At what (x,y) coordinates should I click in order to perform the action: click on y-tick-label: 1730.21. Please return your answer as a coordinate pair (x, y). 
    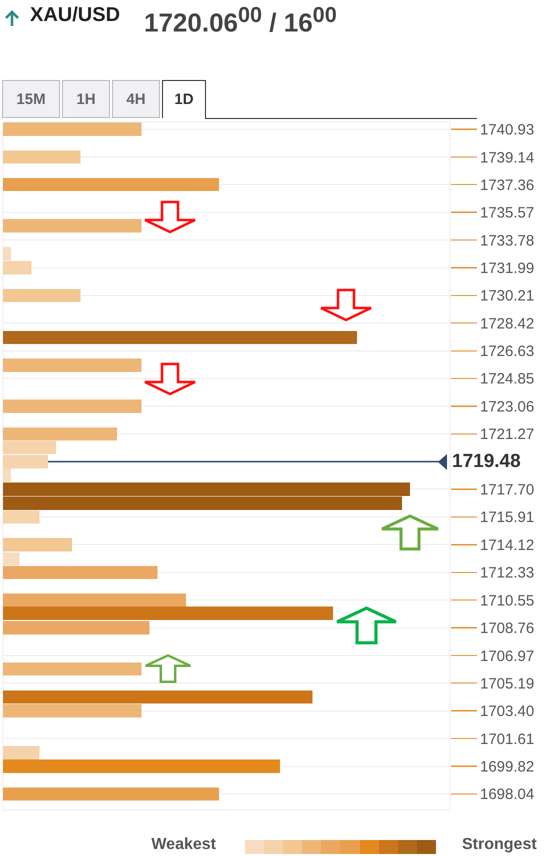
    Looking at the image, I should click on (507, 296).